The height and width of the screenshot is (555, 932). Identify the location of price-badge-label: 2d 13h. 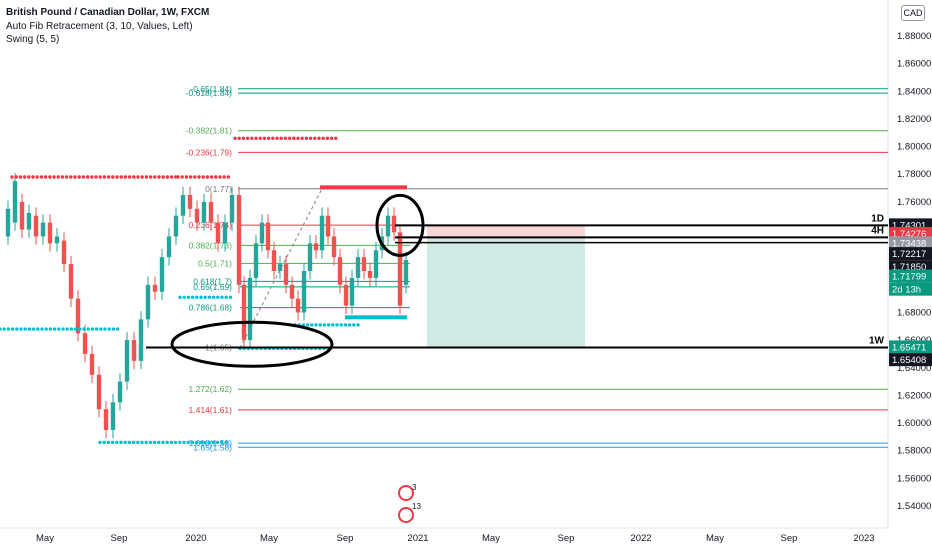
(906, 290).